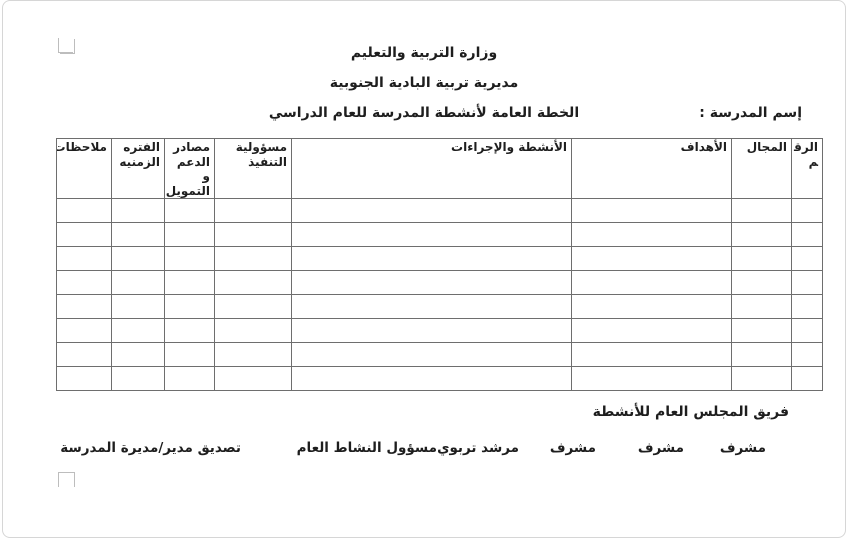 This screenshot has width=846, height=540. What do you see at coordinates (138, 168) in the screenshot?
I see `column-header-time-period: الفتره الزمنيه` at bounding box center [138, 168].